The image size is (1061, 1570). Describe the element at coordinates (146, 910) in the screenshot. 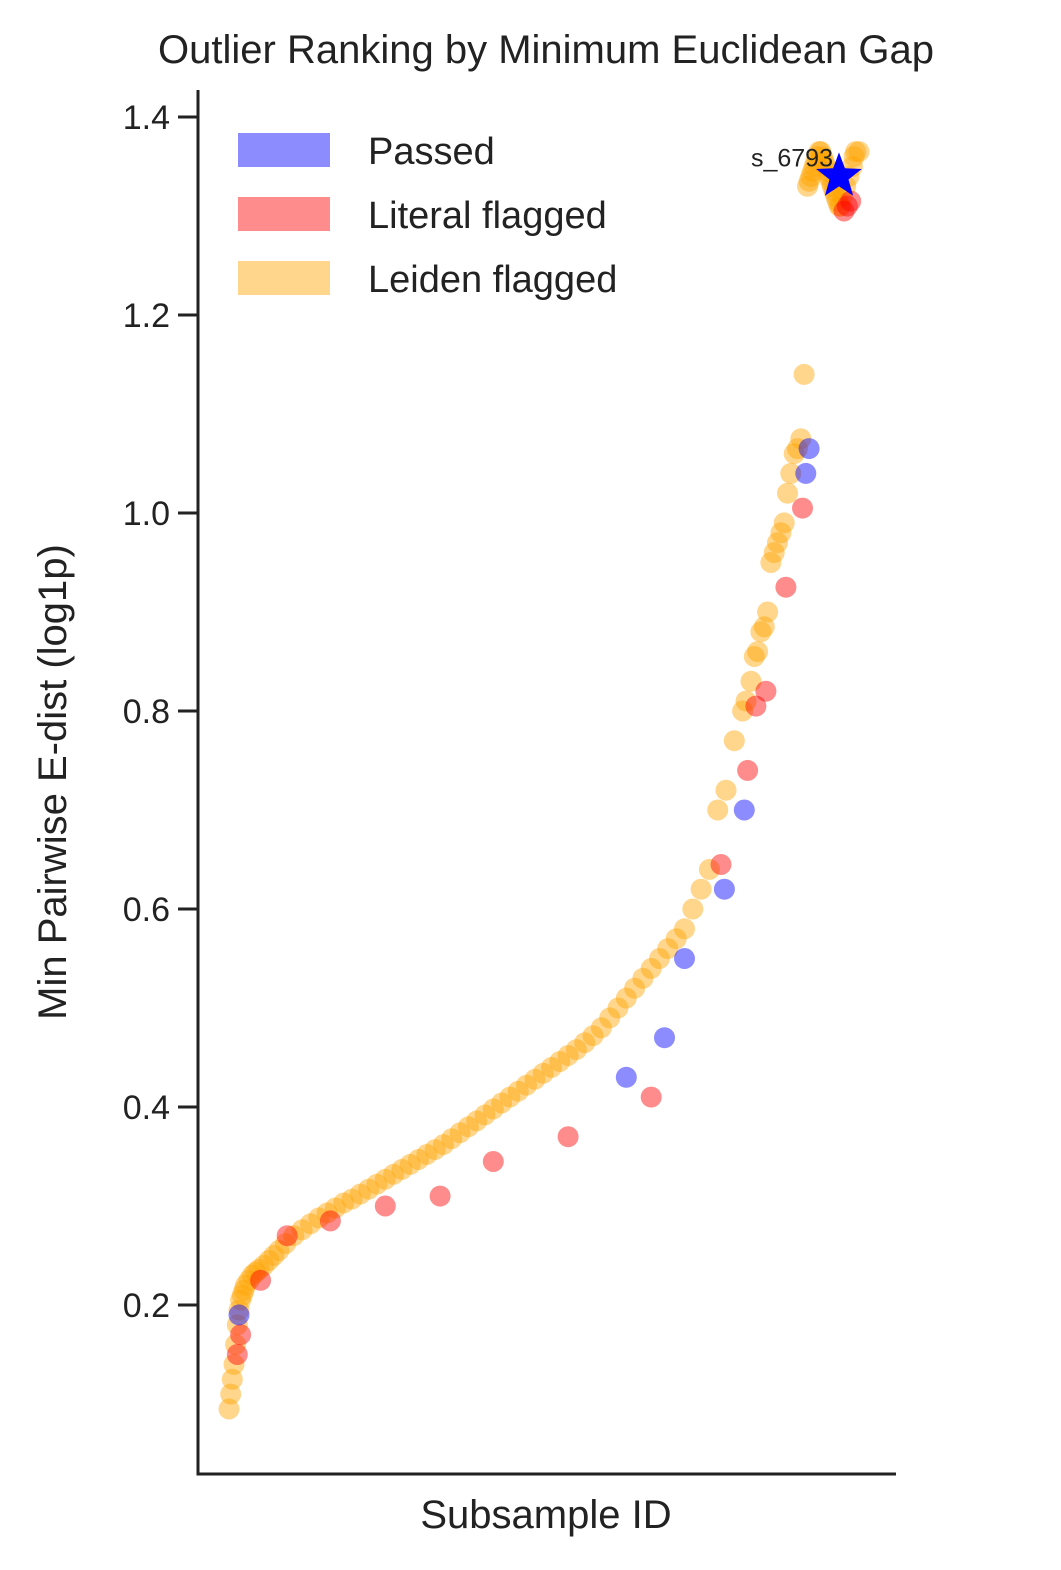

I see `y-tick-label: 0.6` at that location.